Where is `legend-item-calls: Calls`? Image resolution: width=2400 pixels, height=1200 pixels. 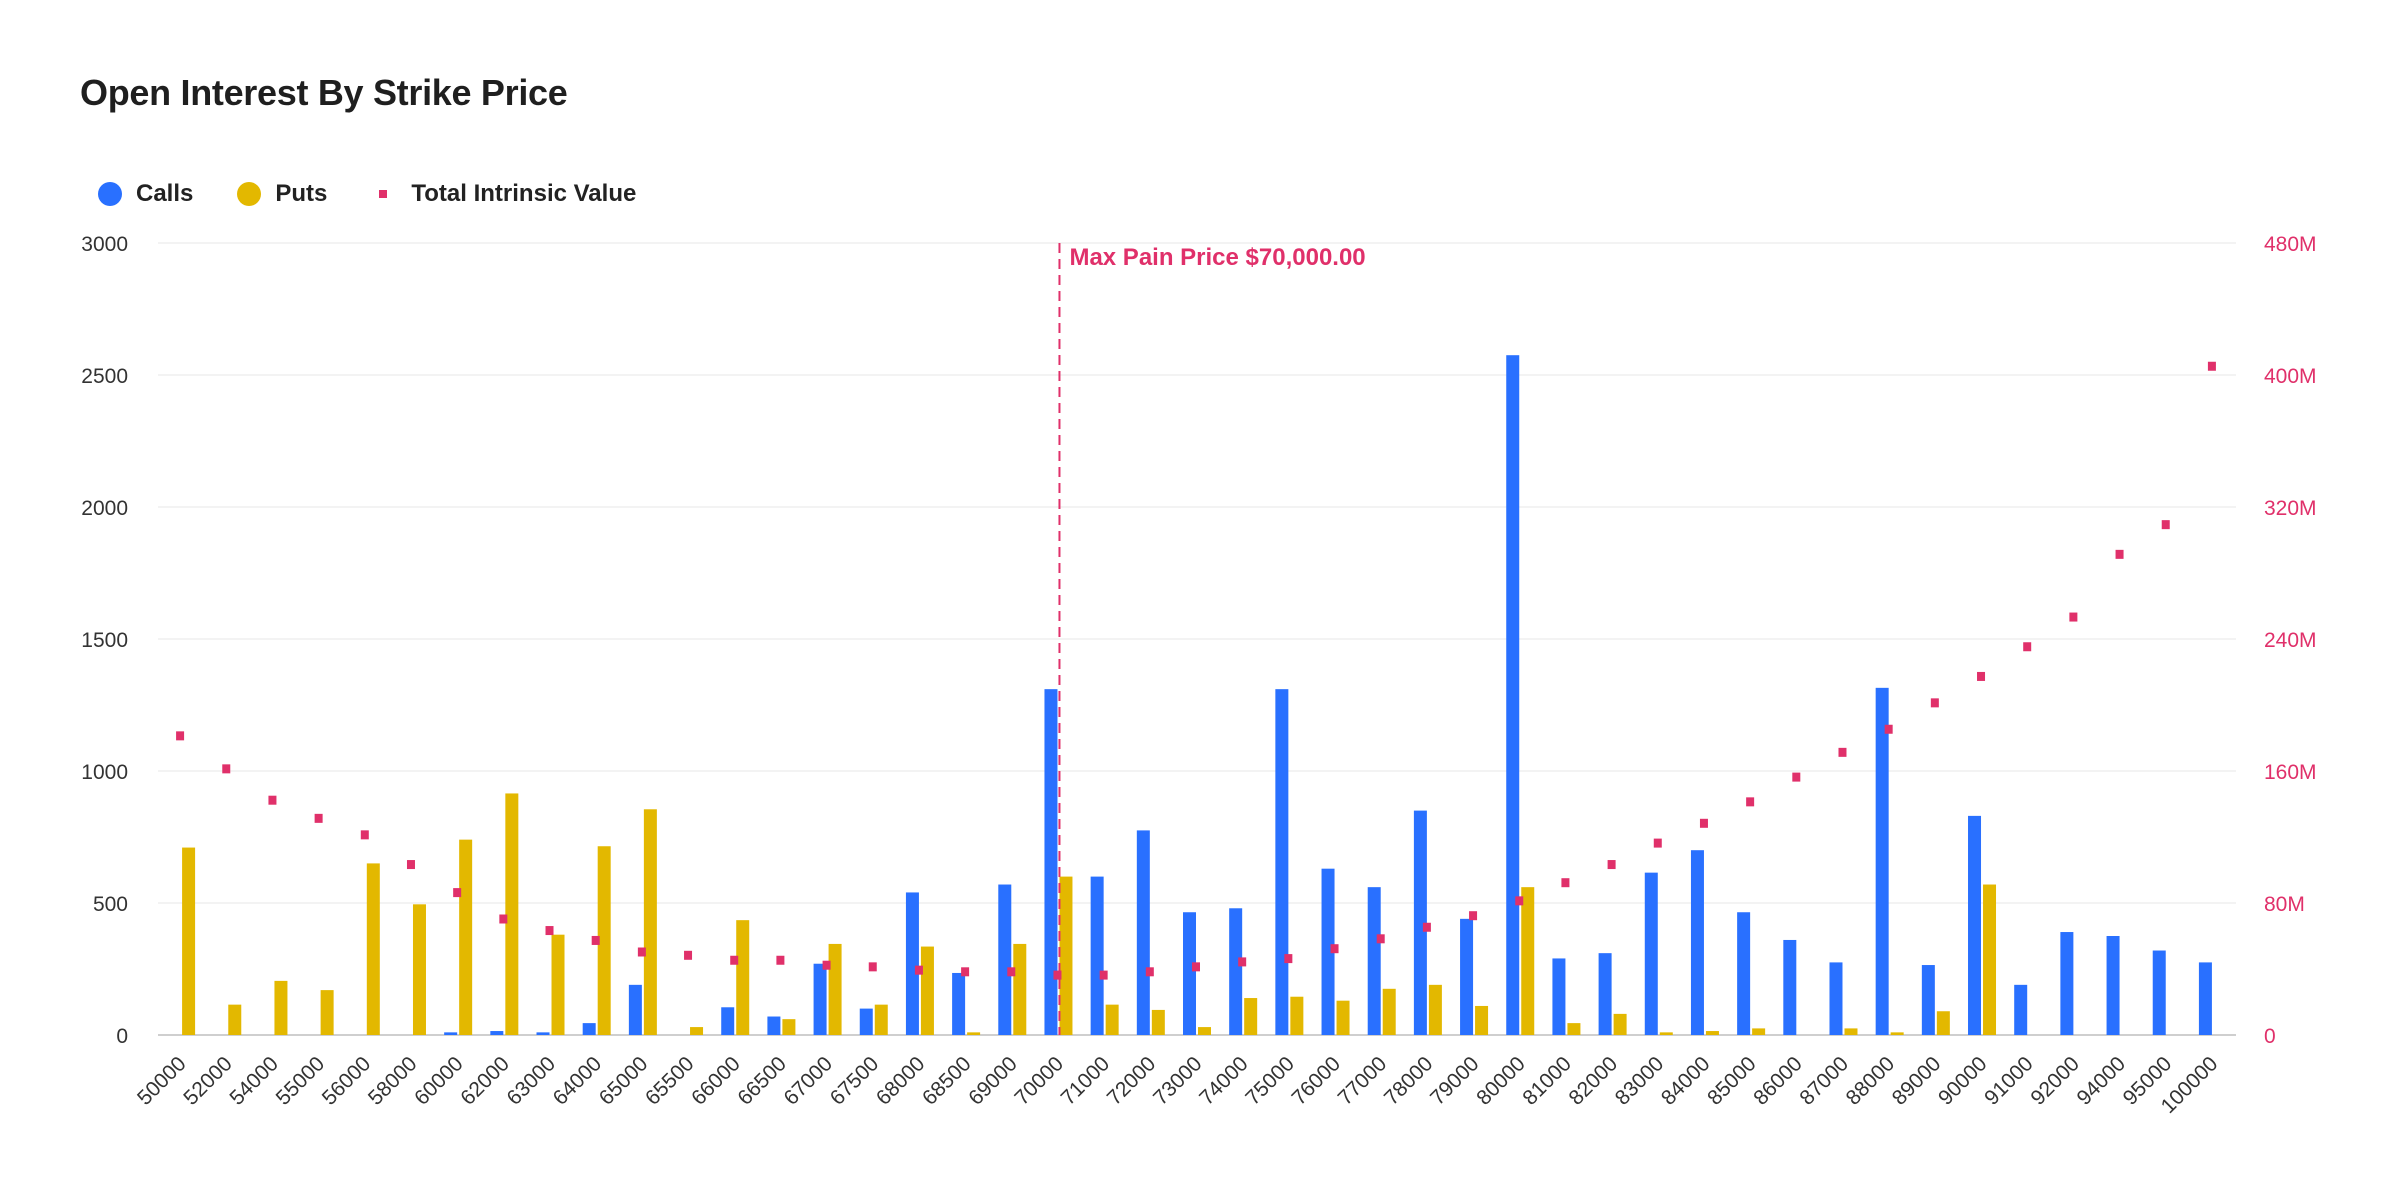
legend-item-calls: Calls is located at coordinates (145, 194).